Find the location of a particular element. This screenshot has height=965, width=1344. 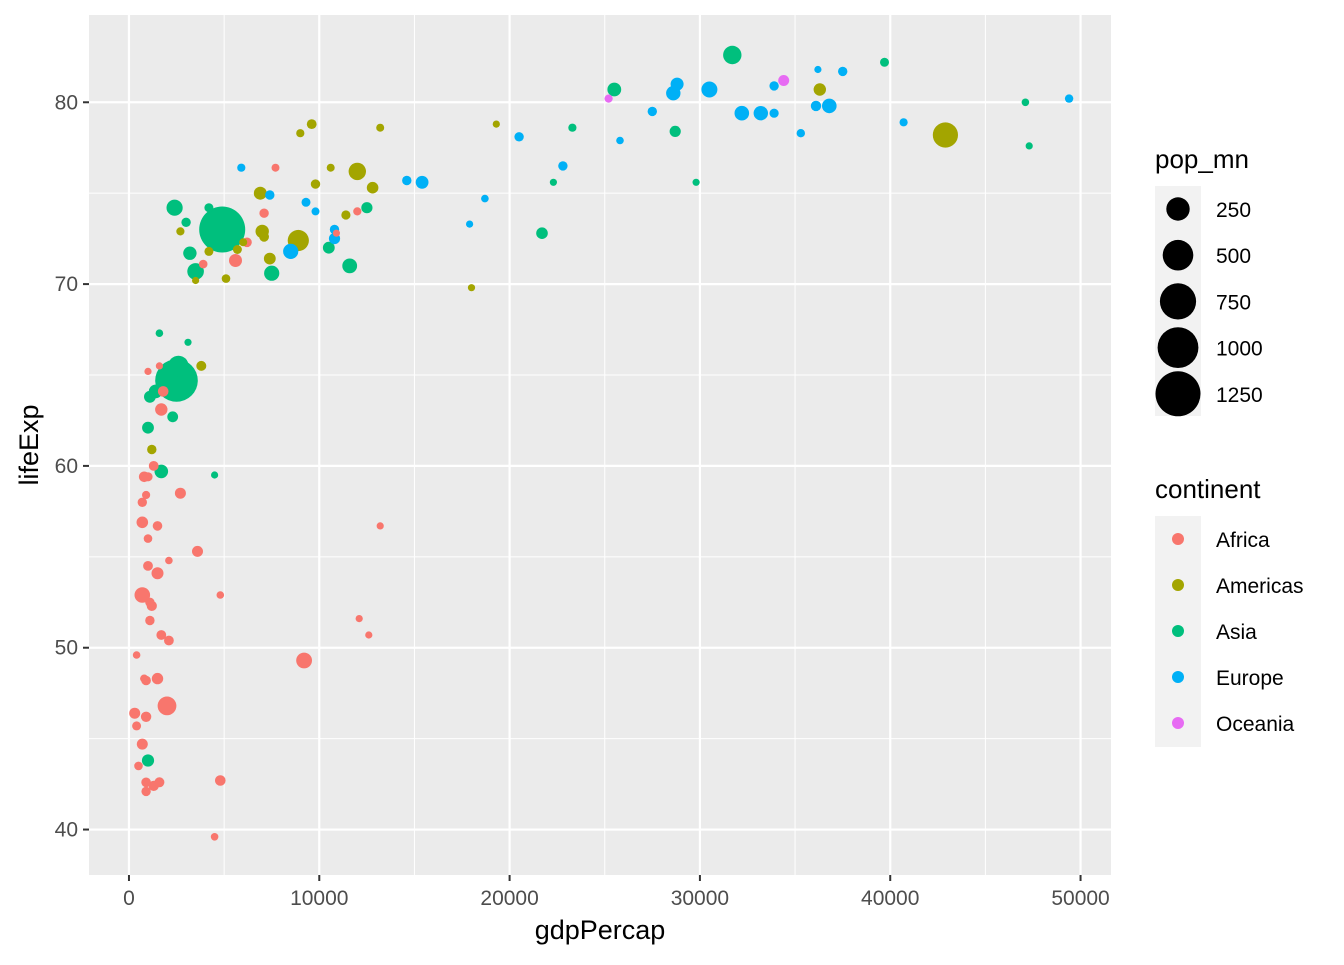

x-tick-label: 0 is located at coordinates (129, 898).